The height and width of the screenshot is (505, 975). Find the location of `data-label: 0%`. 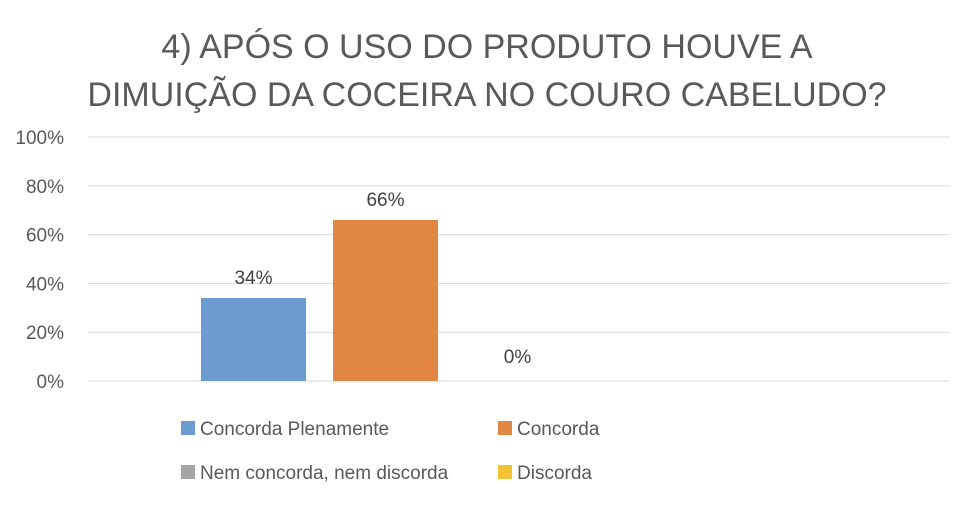

data-label: 0% is located at coordinates (518, 357).